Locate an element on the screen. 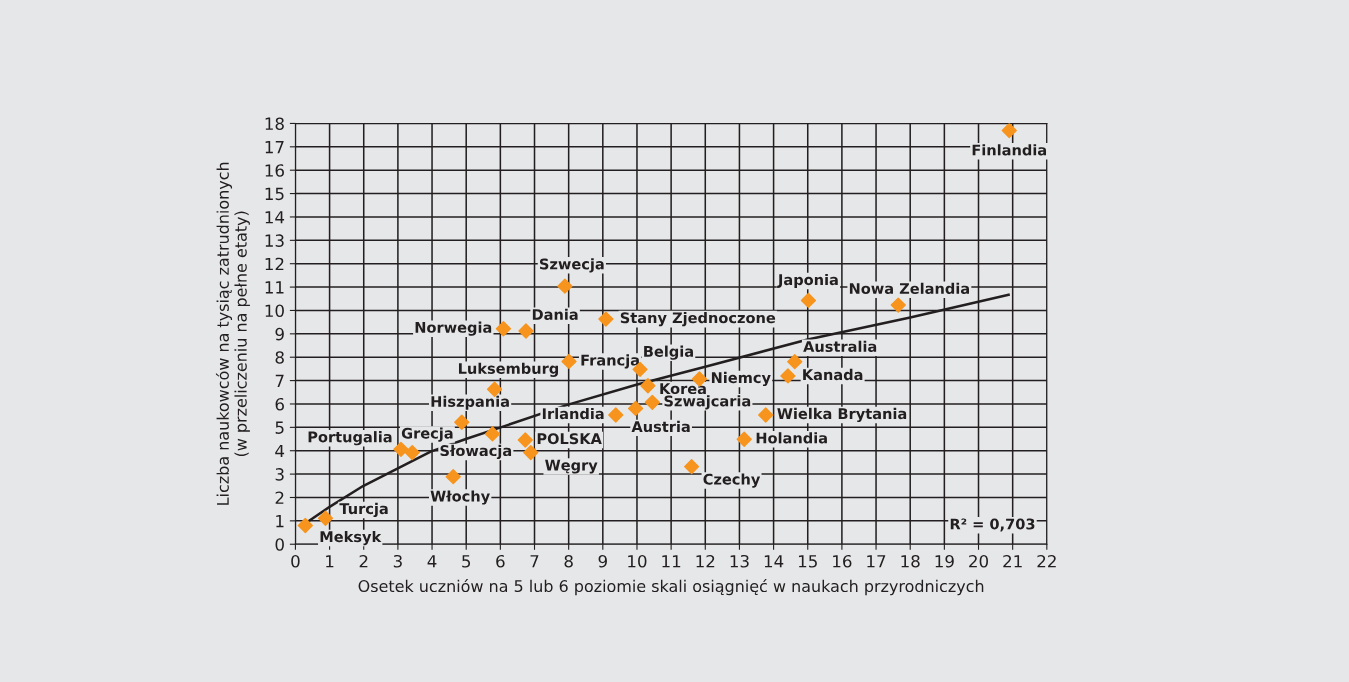 This screenshot has width=1349, height=682. x-tick-label: 14 is located at coordinates (774, 561).